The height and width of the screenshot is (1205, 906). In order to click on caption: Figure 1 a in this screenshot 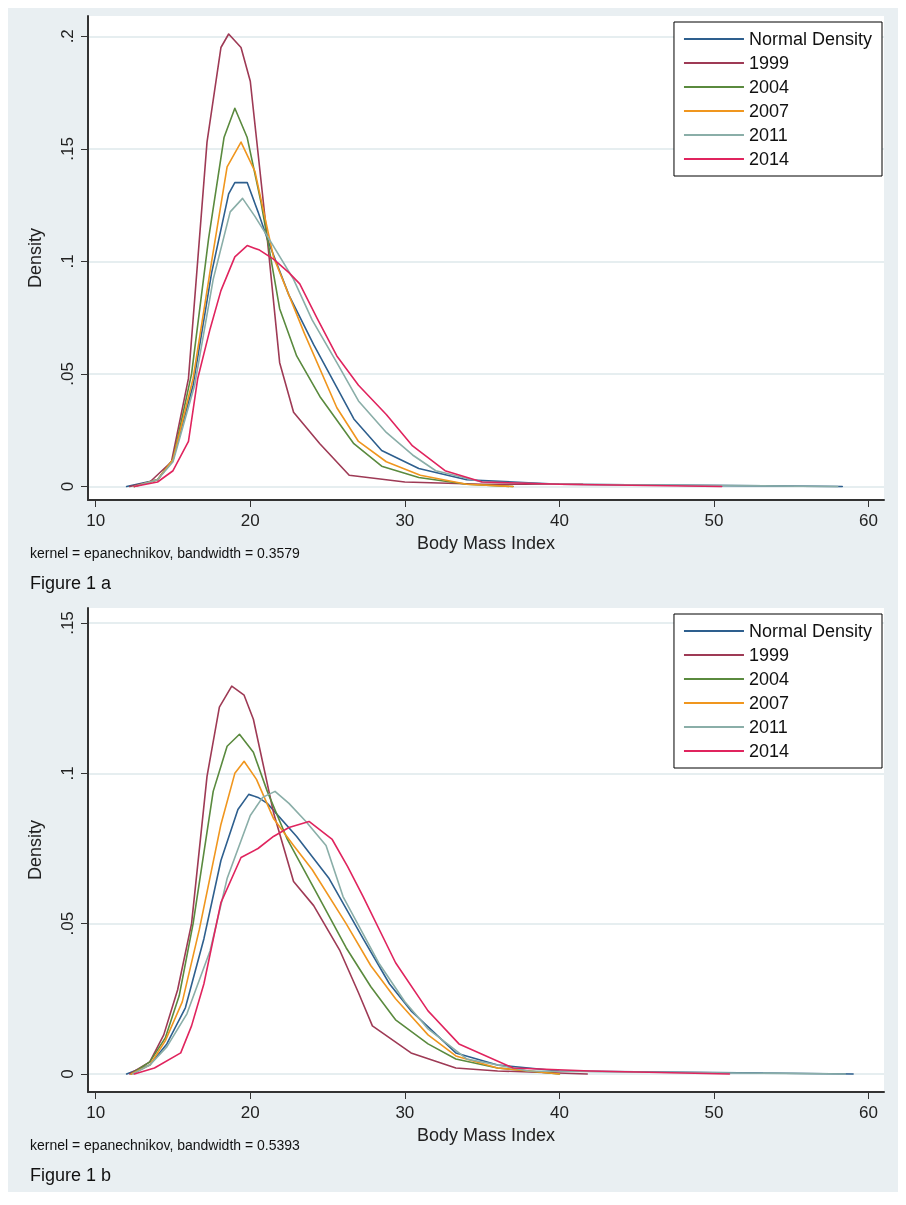, I will do `click(71, 583)`.